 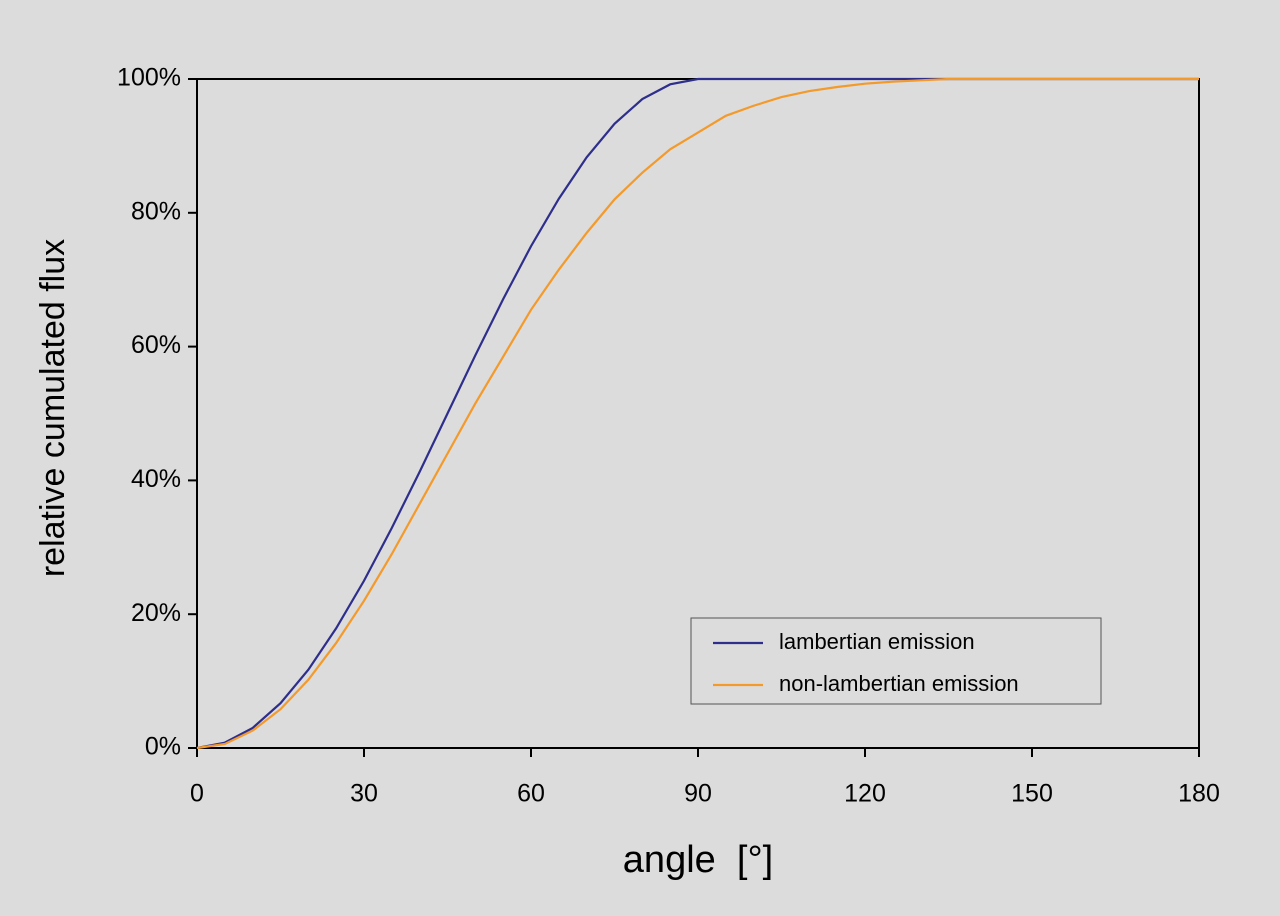 What do you see at coordinates (149, 78) in the screenshot?
I see `y-tick-label: 100%` at bounding box center [149, 78].